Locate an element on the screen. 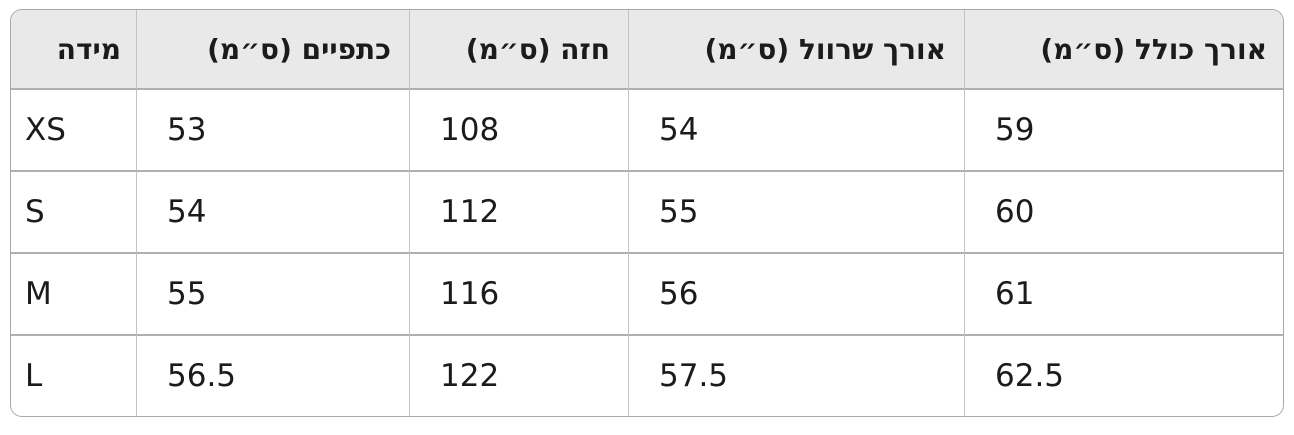  cell-chest: 112 is located at coordinates (518, 211).